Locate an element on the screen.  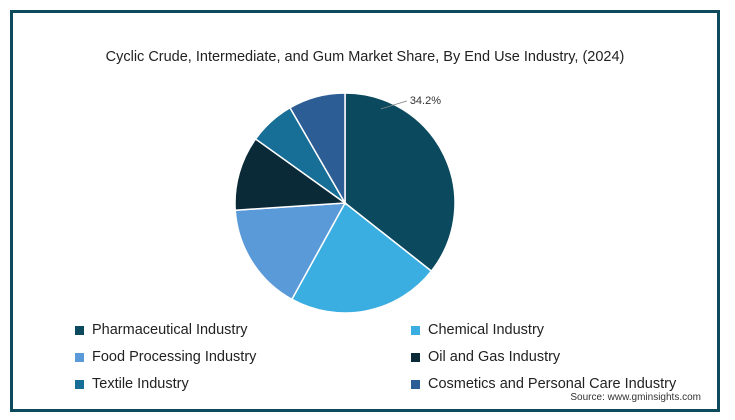
legend-item-1: Chemical Industry is located at coordinates (477, 330).